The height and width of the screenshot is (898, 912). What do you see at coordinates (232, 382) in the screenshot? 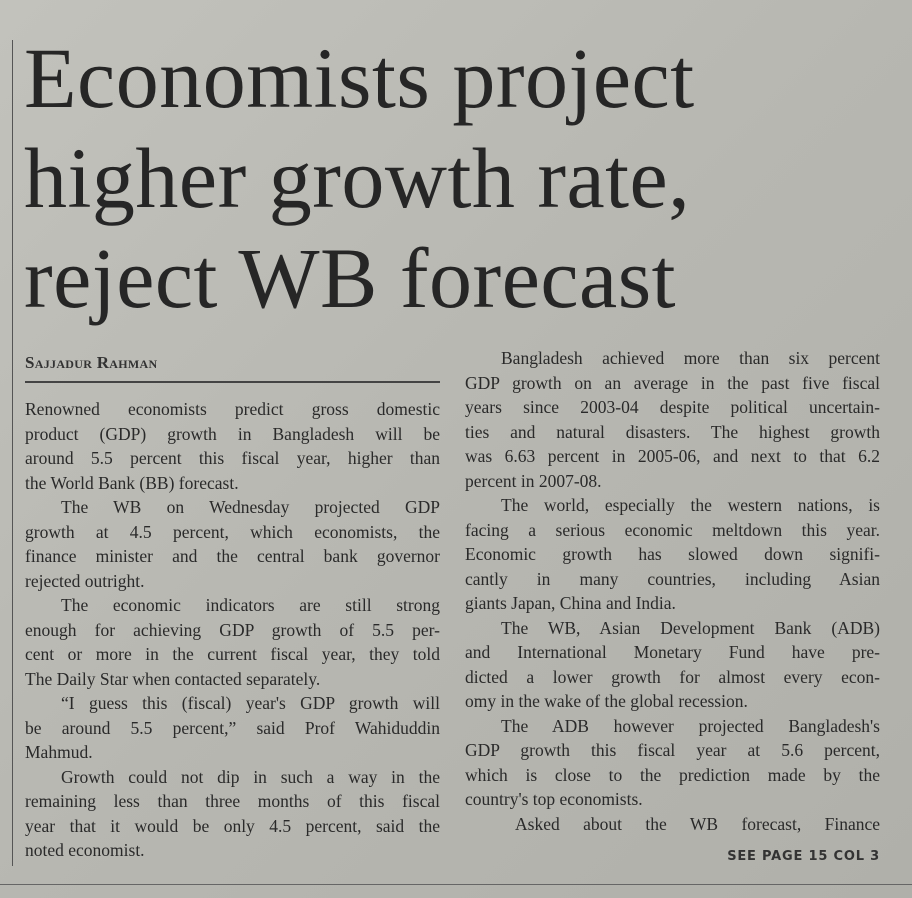
I see `byline-rule` at bounding box center [232, 382].